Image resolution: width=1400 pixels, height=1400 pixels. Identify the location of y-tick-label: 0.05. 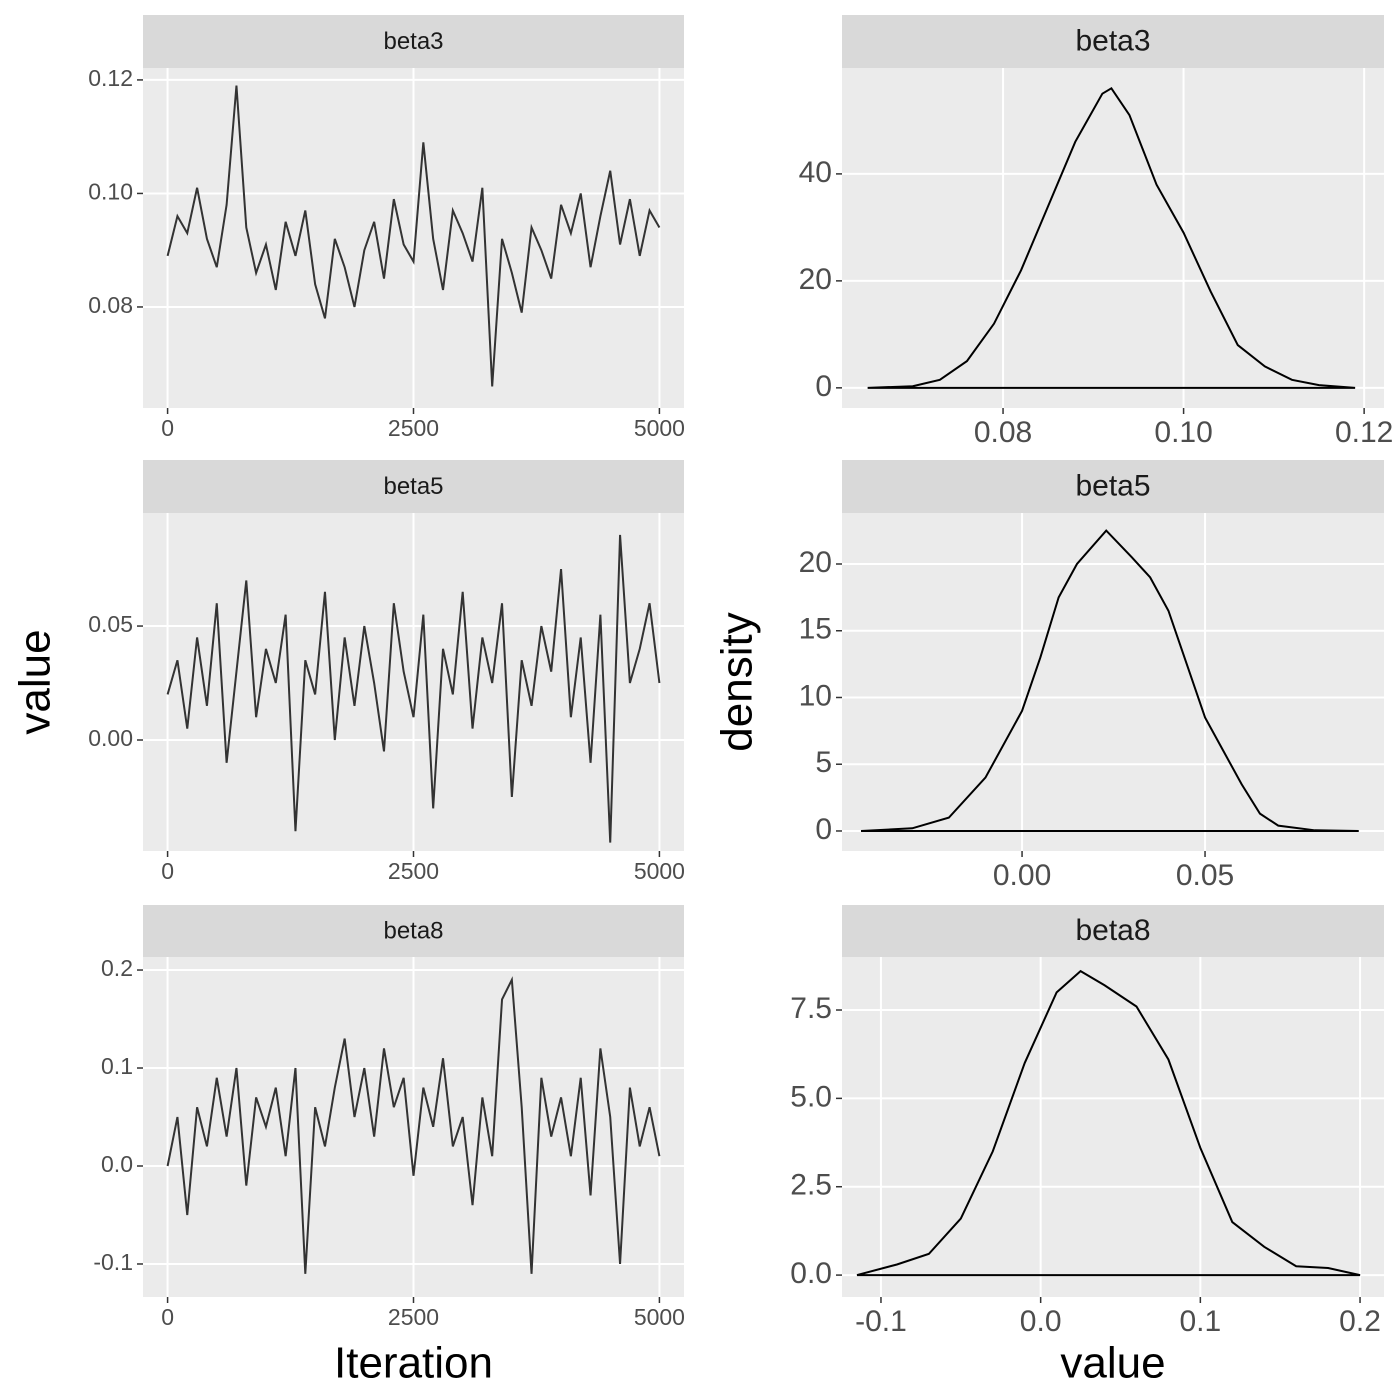
(110, 624).